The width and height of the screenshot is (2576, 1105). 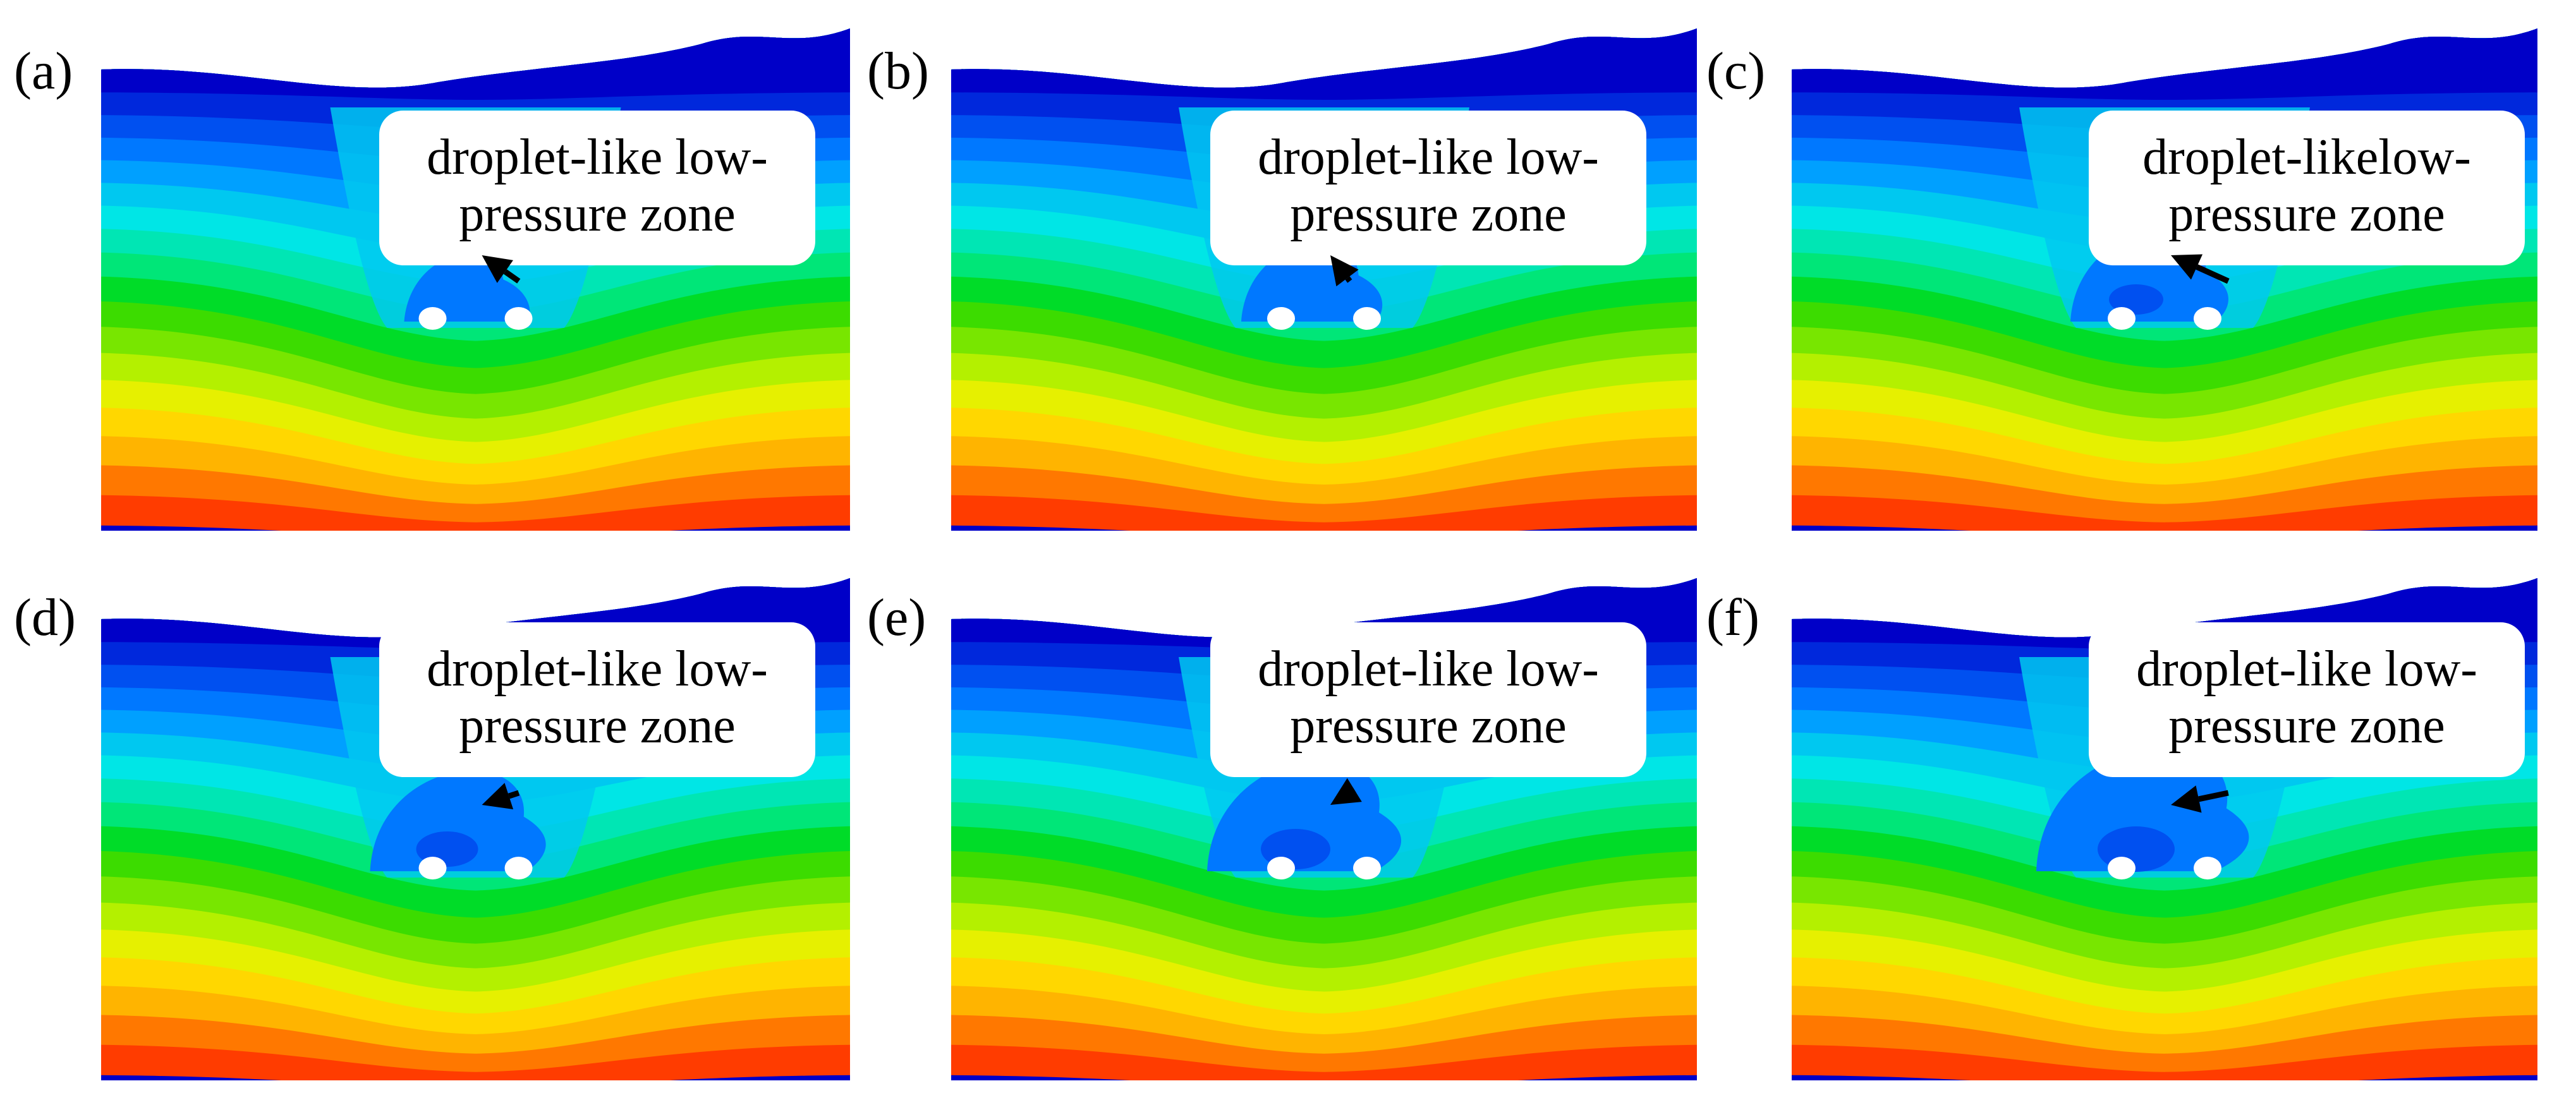 I want to click on contour-panel: (f) droplet-like low-pressure zone, so click(x=2122, y=829).